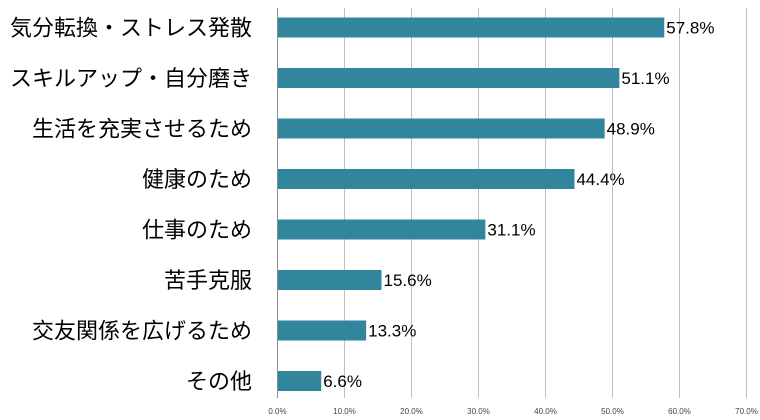 This screenshot has height=420, width=760. Describe the element at coordinates (219, 382) in the screenshot. I see `category-label: その他` at that location.